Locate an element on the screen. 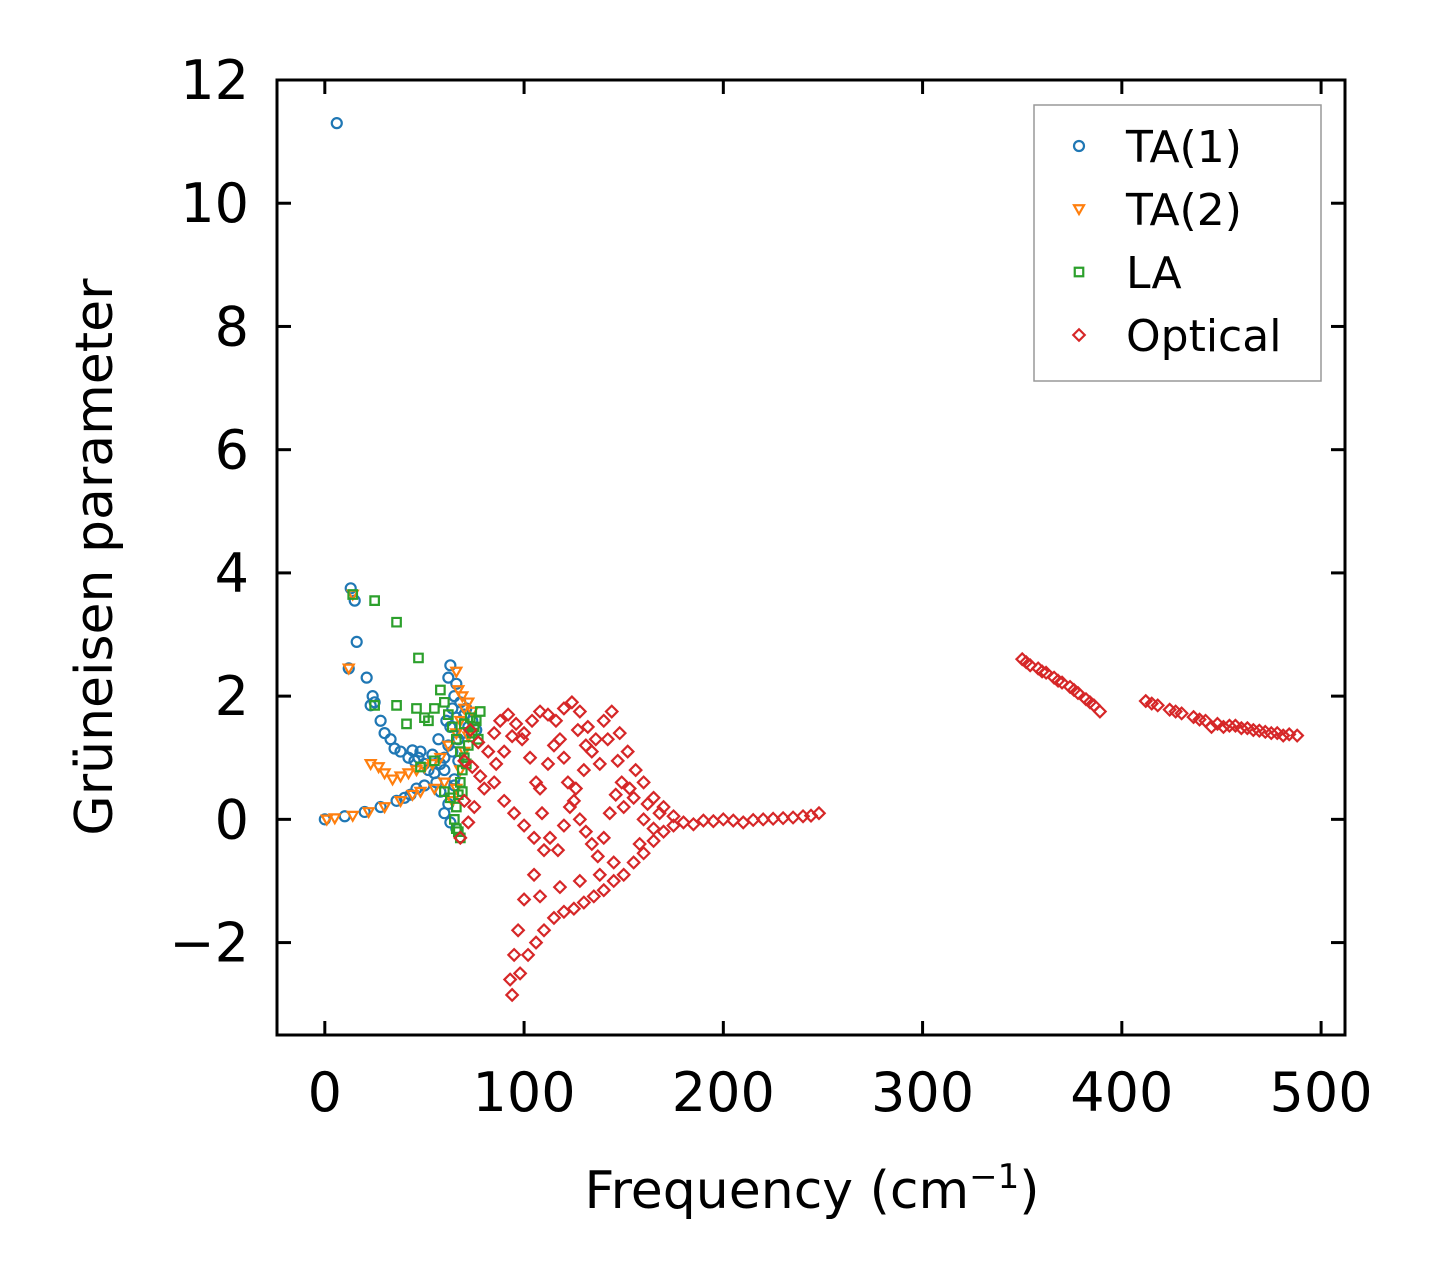 The height and width of the screenshot is (1284, 1436). x-tick-label: 400 is located at coordinates (1121, 1092).